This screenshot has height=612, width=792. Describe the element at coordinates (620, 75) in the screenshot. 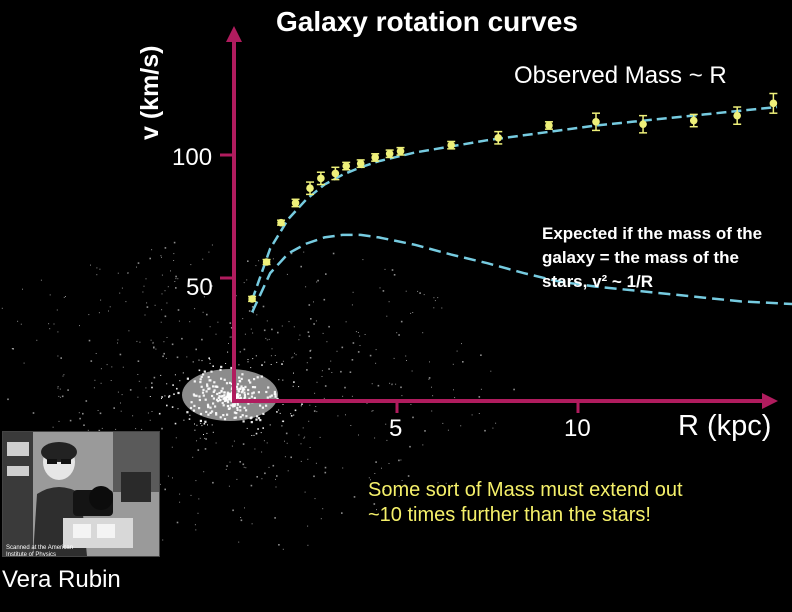

I see `observed-series-label: Observed Mass ~ R` at that location.